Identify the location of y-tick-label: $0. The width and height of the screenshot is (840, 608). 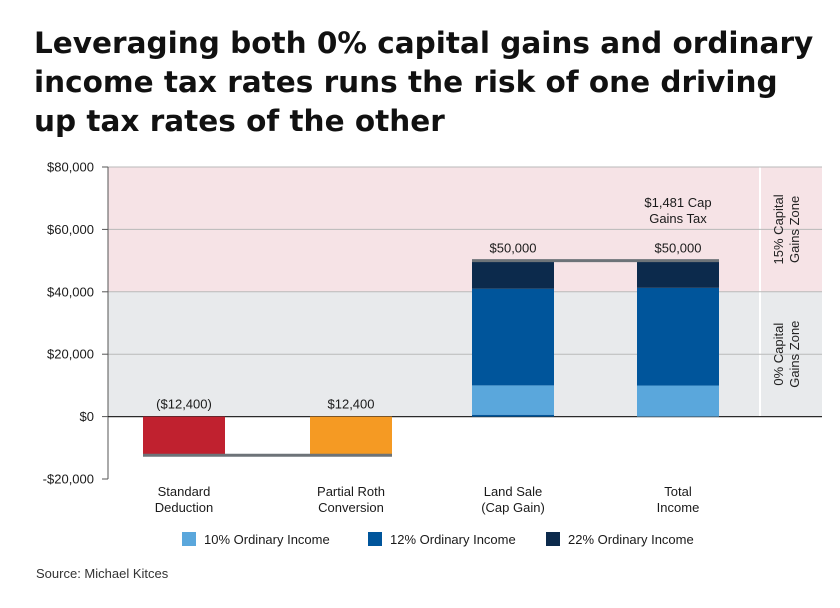
(87, 416).